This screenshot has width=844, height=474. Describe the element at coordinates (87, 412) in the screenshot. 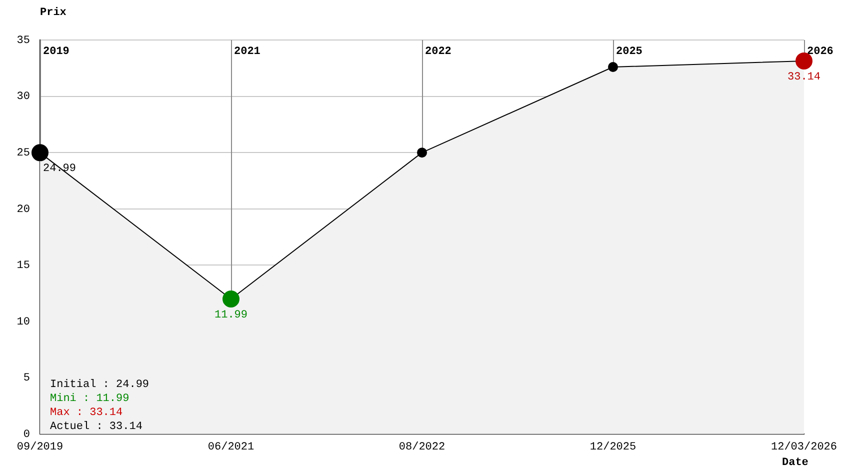

I see `annotation: Max : 33.14` at that location.